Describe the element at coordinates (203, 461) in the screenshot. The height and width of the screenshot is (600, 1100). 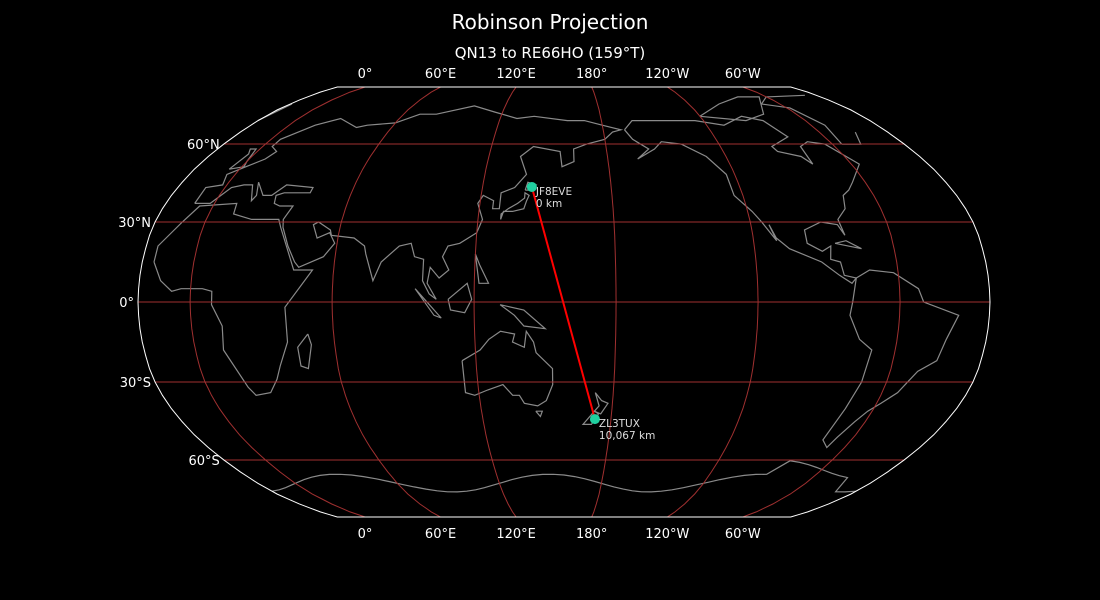
I see `parallel-label: 60°S` at that location.